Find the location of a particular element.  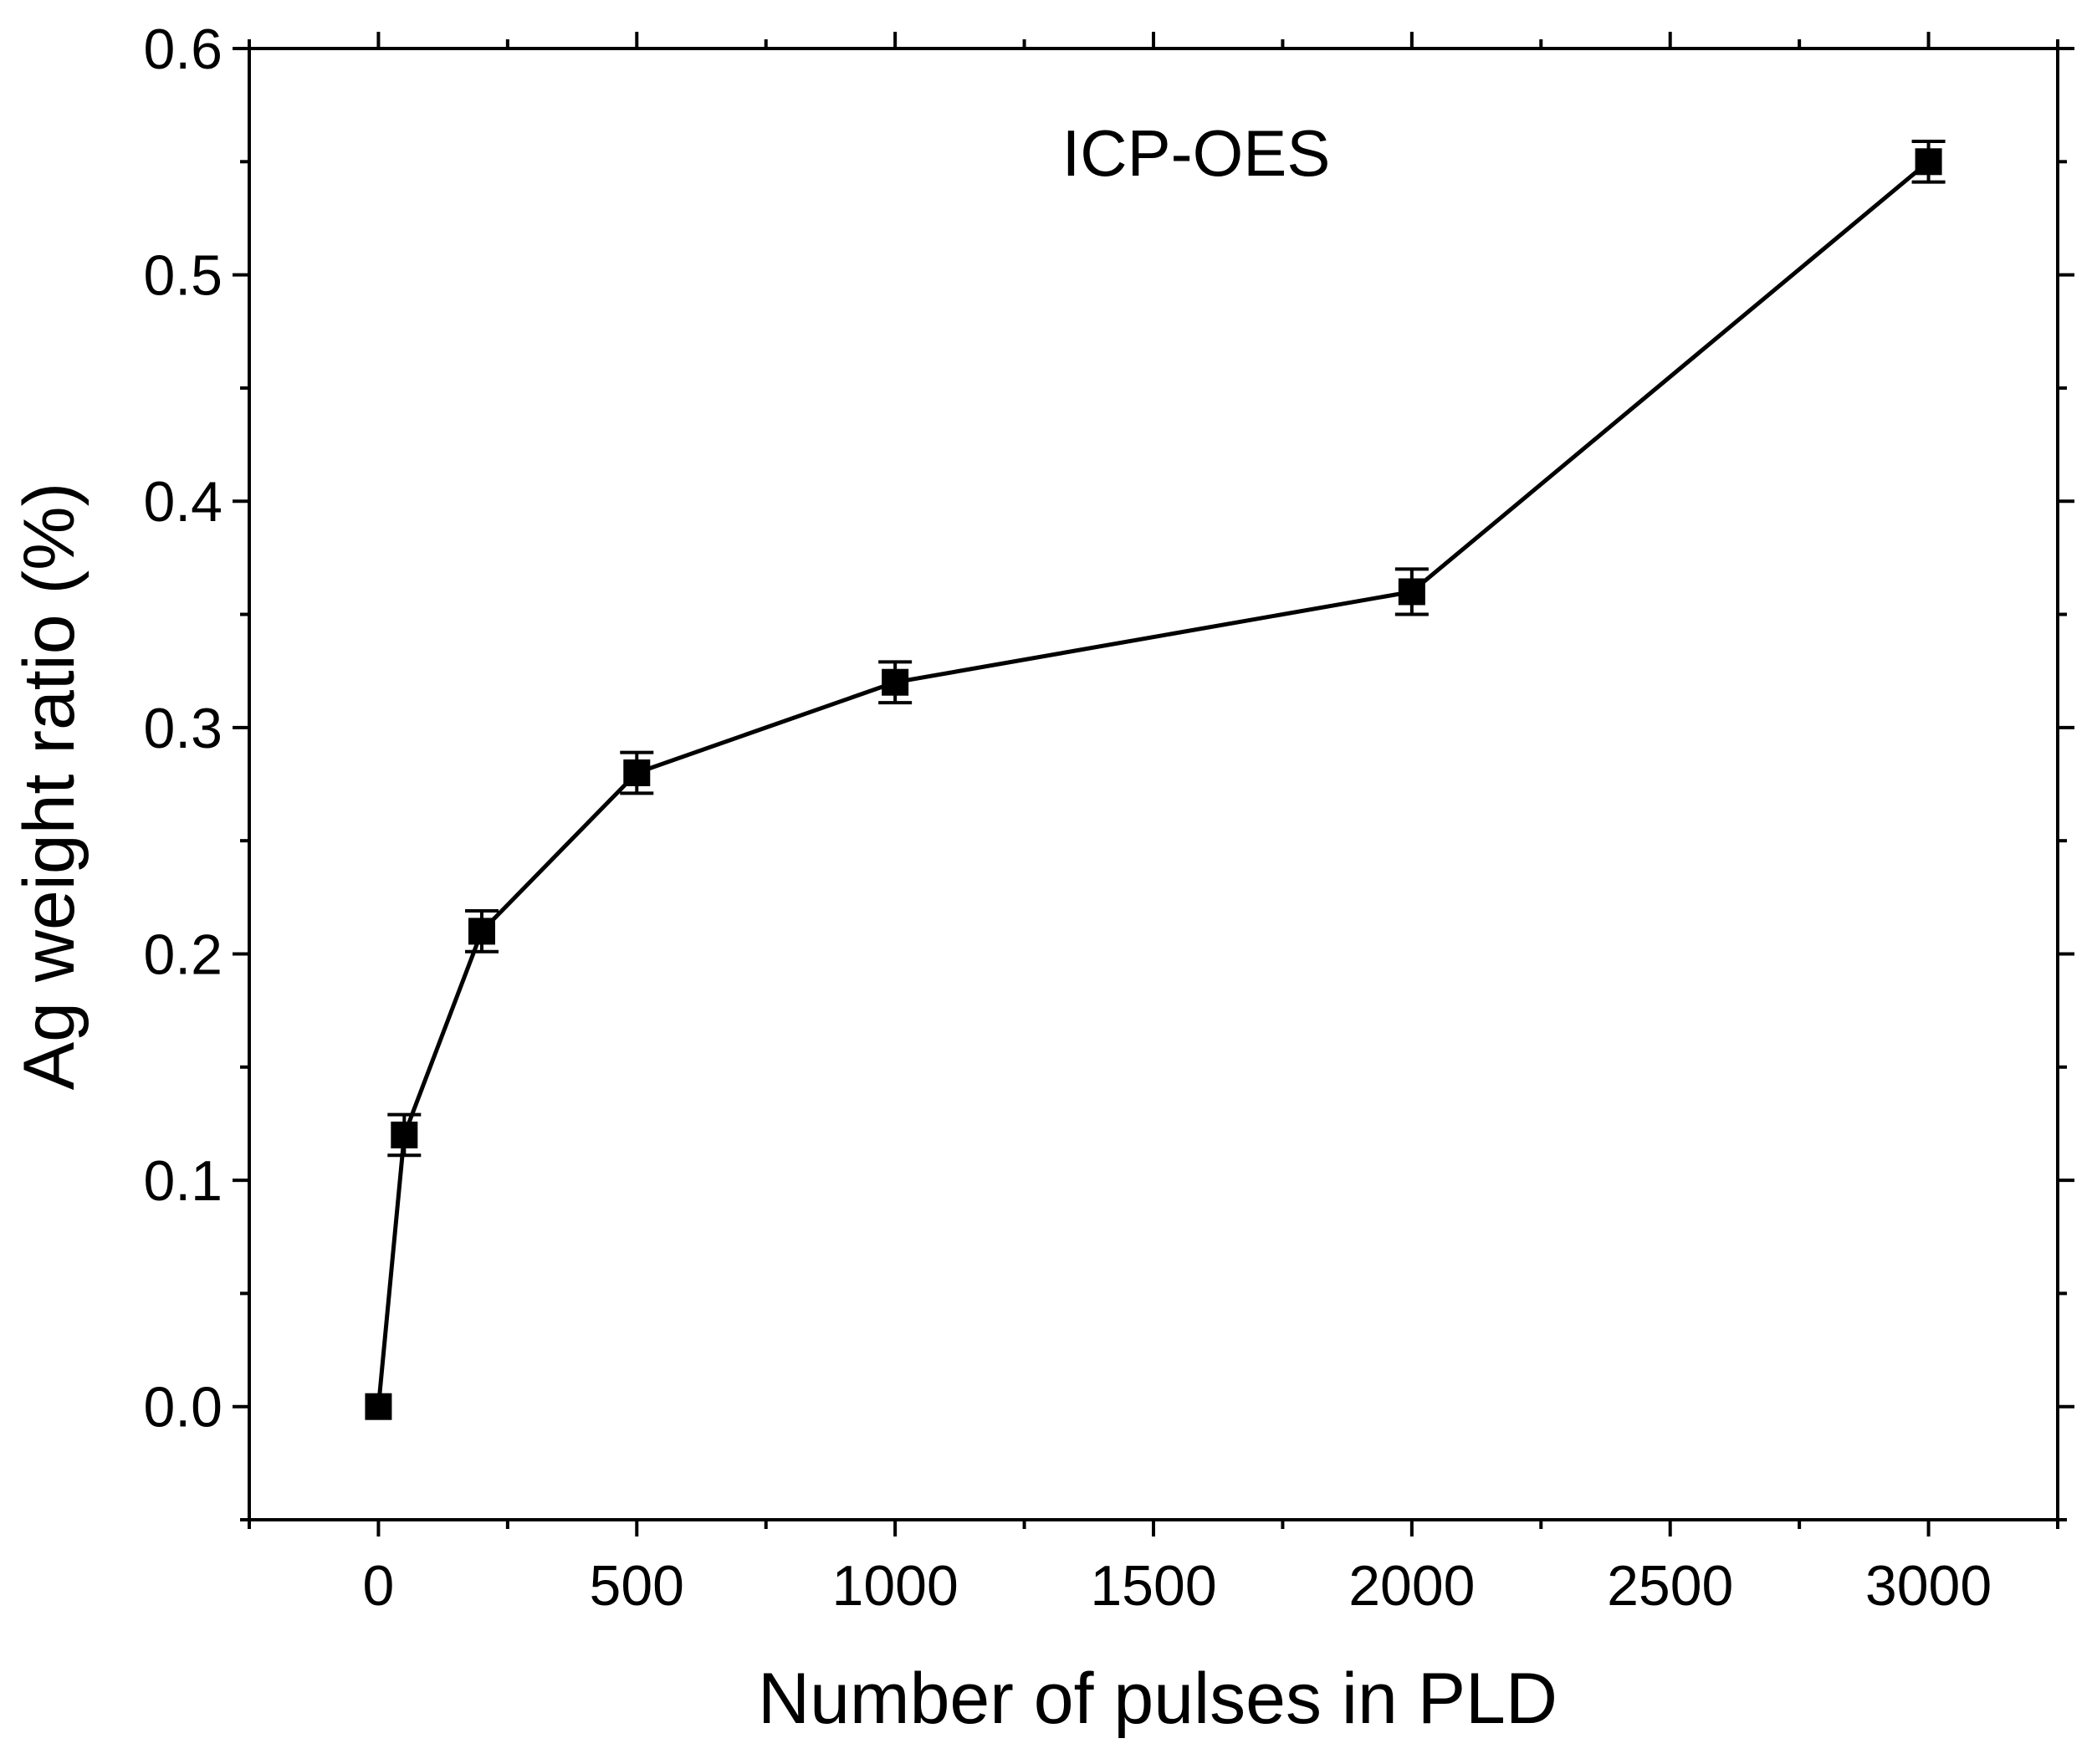

x-tick-label: 3000 is located at coordinates (1929, 1586).